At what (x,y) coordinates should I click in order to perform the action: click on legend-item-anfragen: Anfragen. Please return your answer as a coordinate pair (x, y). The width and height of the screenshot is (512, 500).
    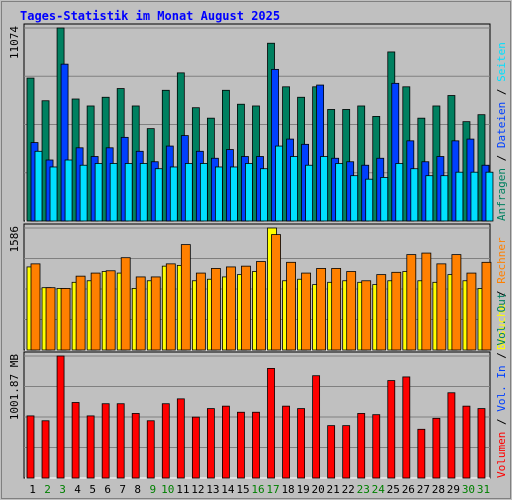
    Looking at the image, I should click on (501, 194).